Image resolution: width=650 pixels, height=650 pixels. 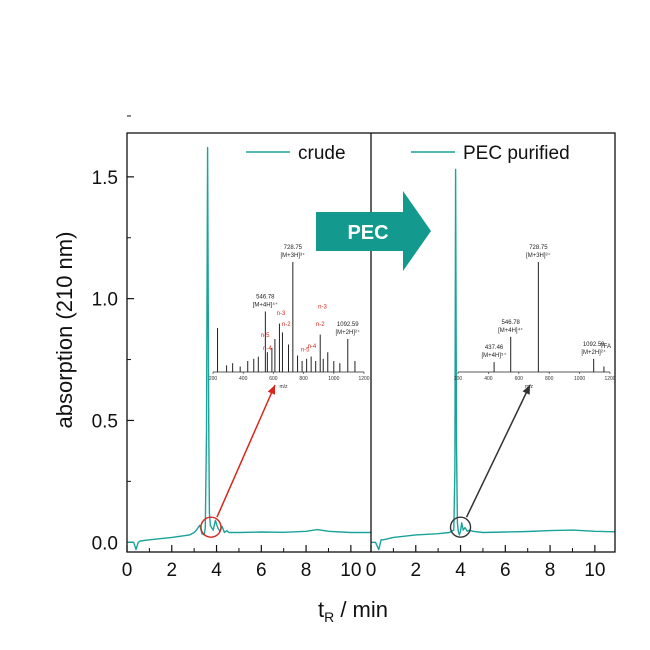 I want to click on ms-annotation-mz: 437.46, so click(x=494, y=348).